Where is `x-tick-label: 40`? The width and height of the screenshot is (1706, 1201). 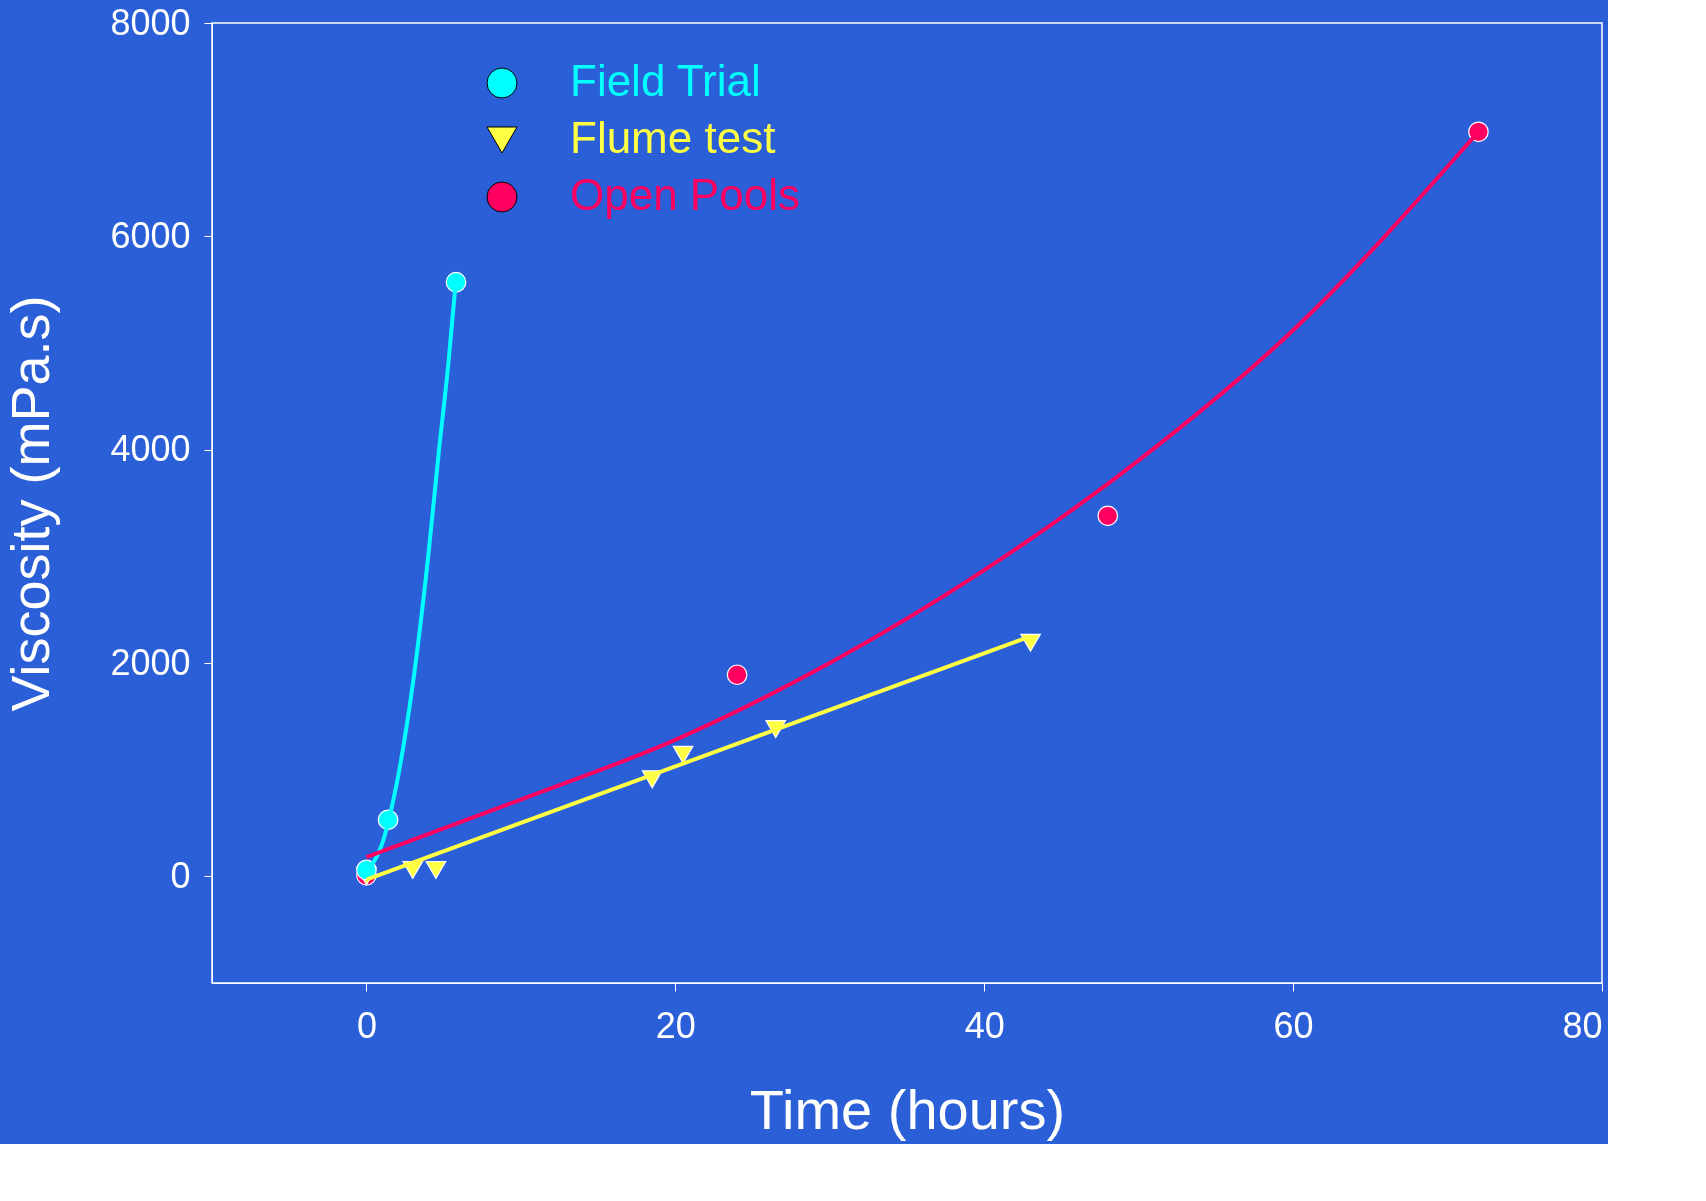 x-tick-label: 40 is located at coordinates (984, 1025).